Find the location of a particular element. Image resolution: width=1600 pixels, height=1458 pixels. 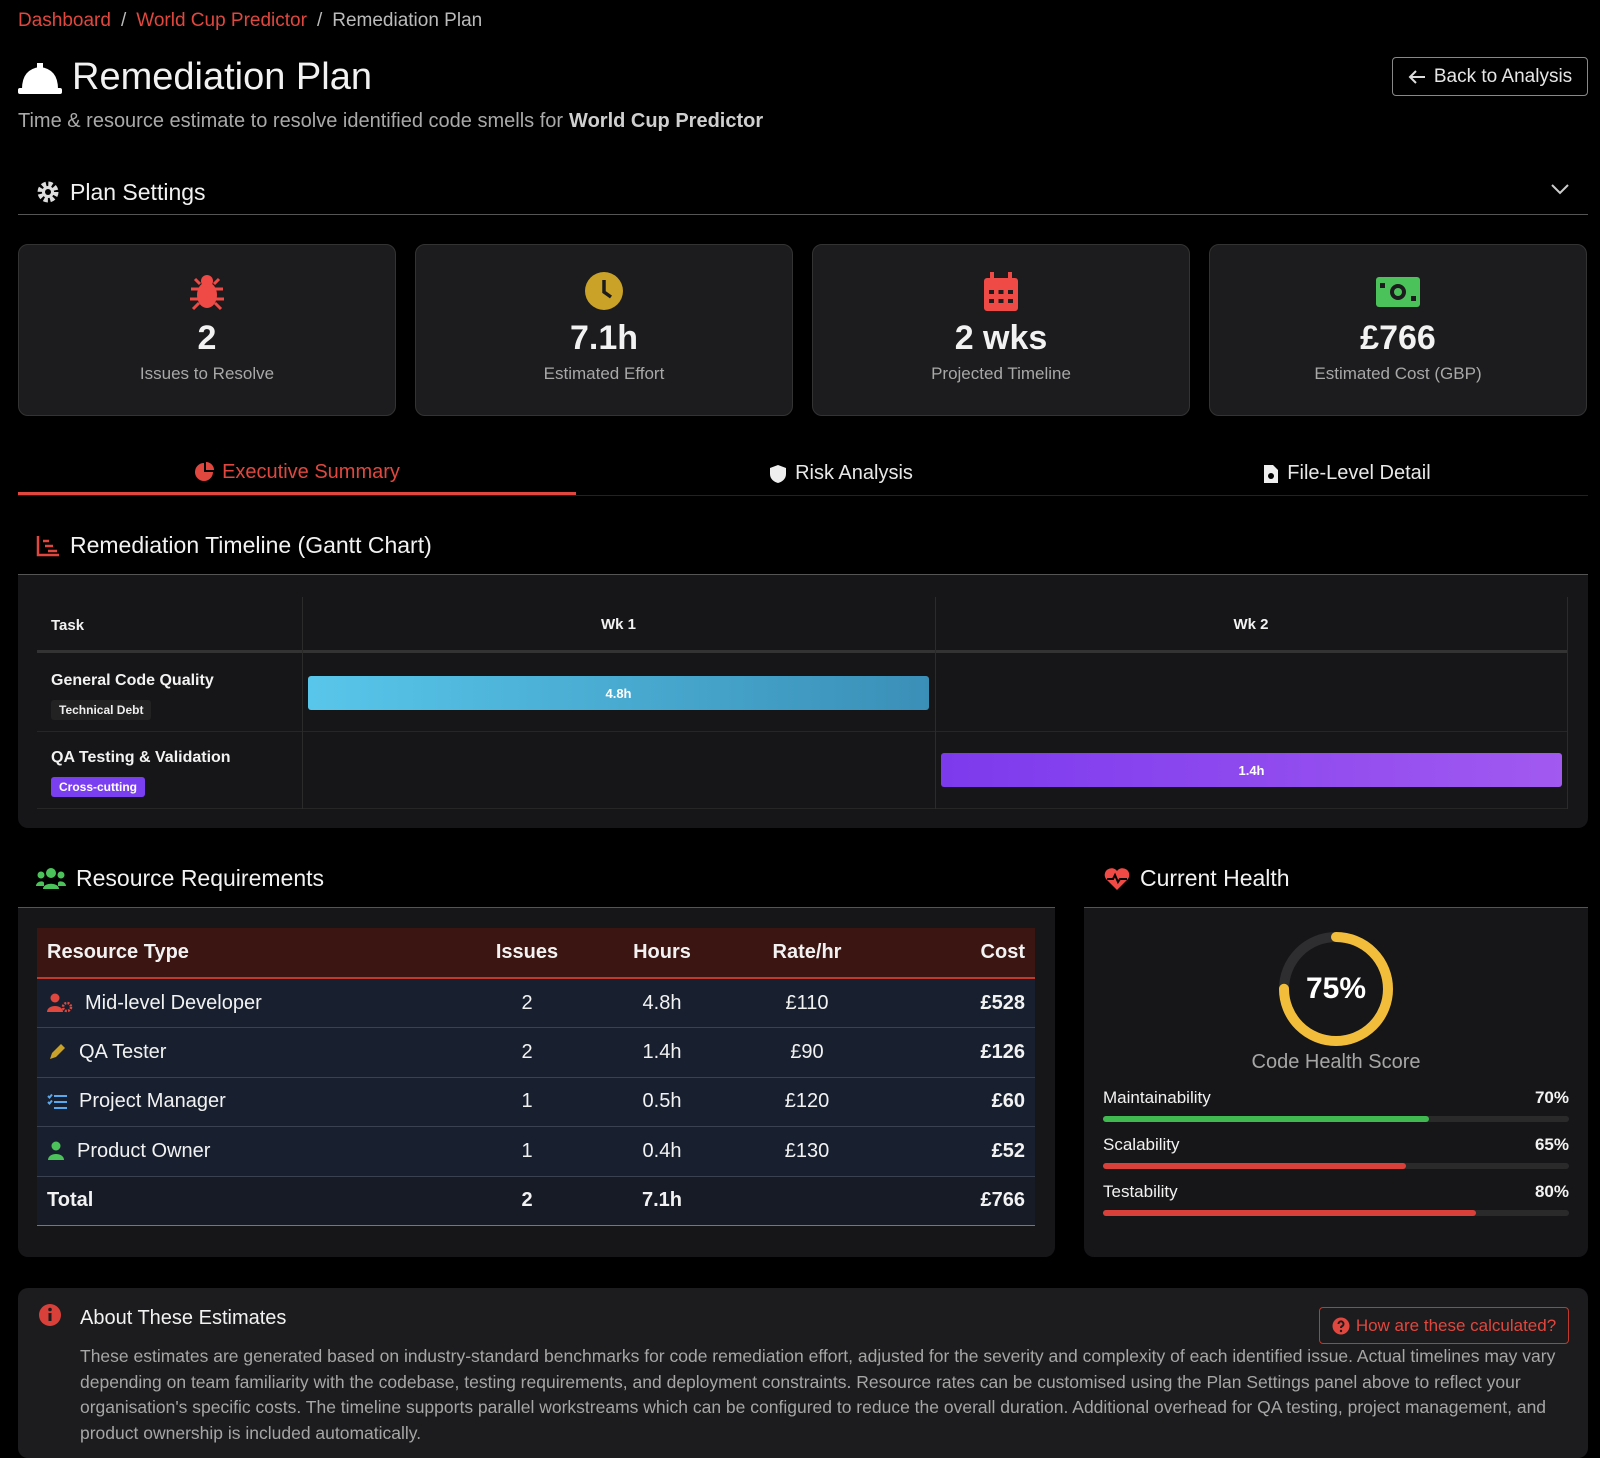

cell: £126 is located at coordinates (956, 1052).